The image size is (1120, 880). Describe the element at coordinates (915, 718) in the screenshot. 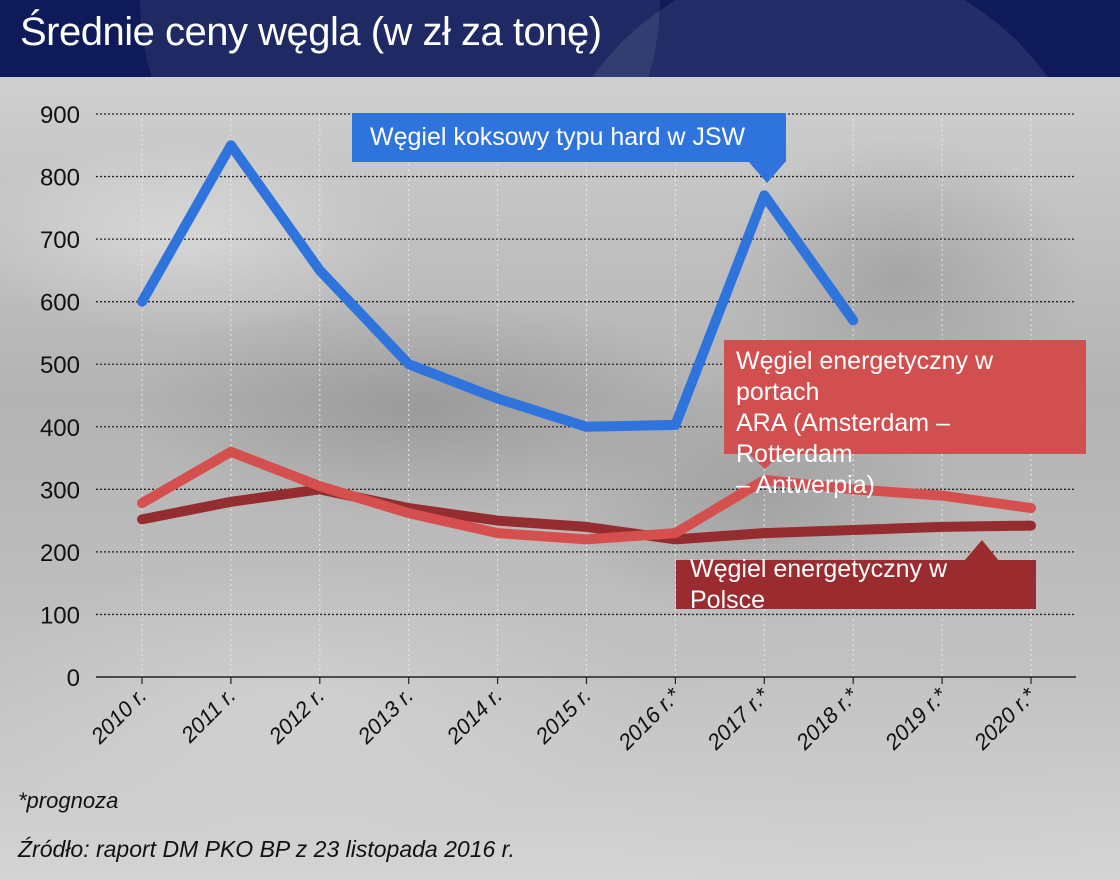

I see `x-tick-label: 2019 r.*` at that location.